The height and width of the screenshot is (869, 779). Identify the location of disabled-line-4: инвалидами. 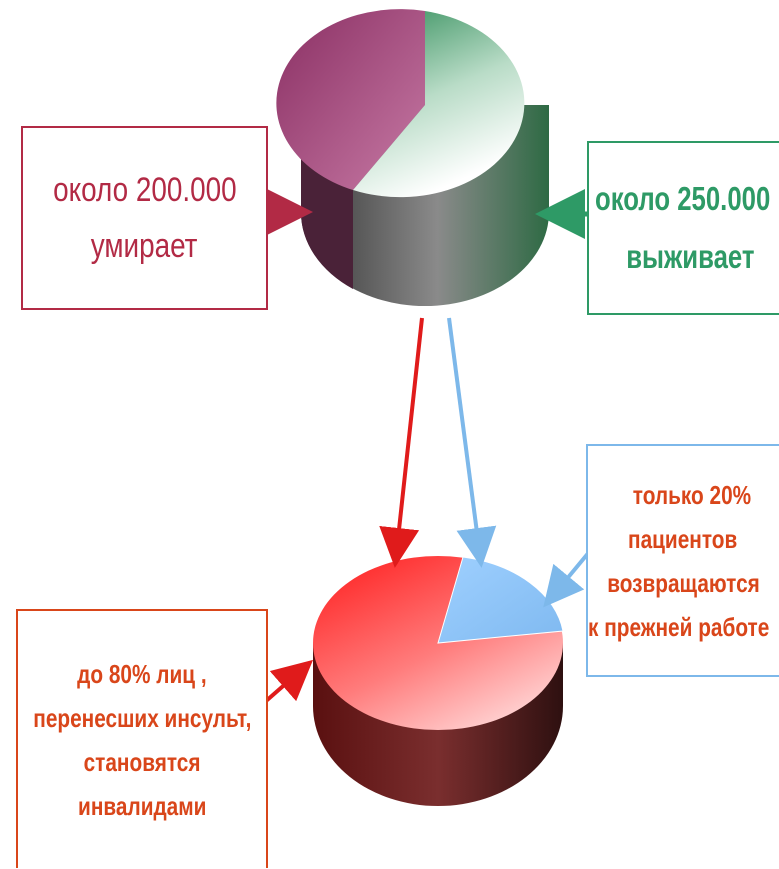
(142, 805).